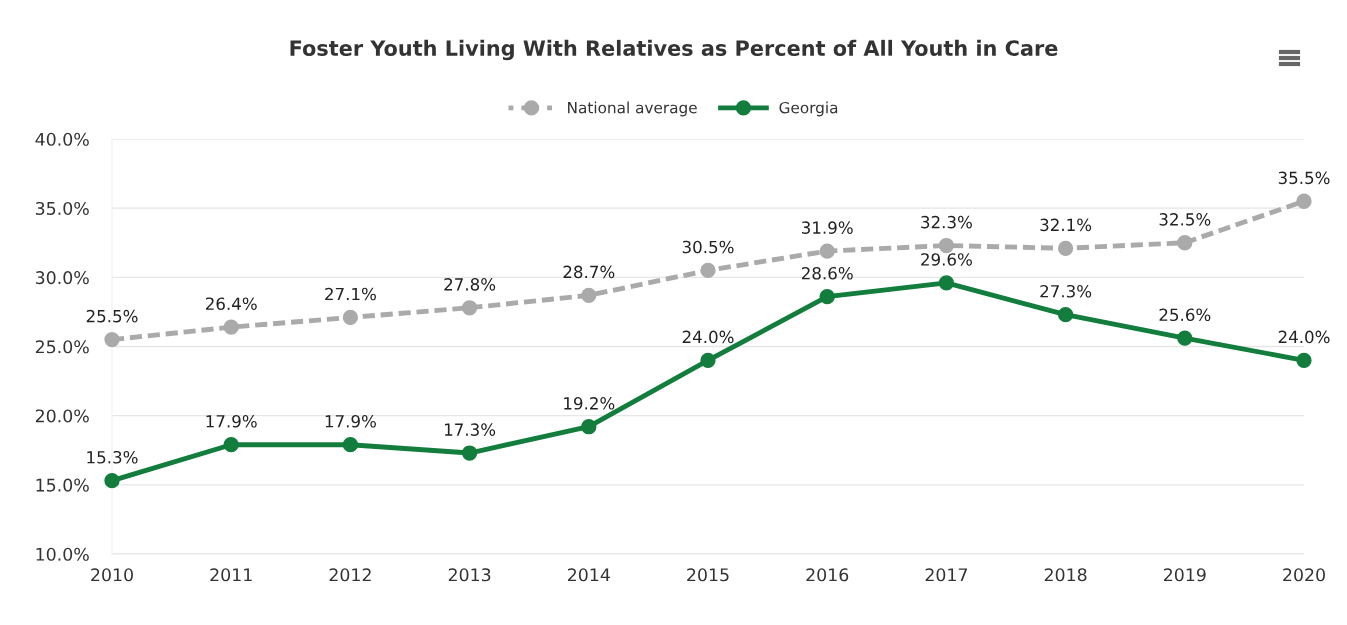 Image resolution: width=1347 pixels, height=625 pixels. Describe the element at coordinates (62, 278) in the screenshot. I see `y-tick-label: 30.0%` at that location.